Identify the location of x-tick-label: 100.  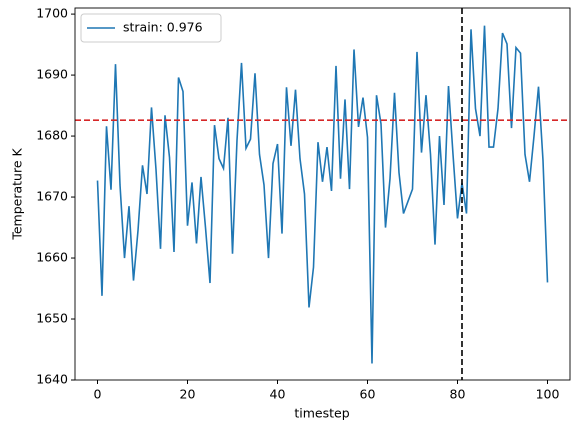
(548, 394).